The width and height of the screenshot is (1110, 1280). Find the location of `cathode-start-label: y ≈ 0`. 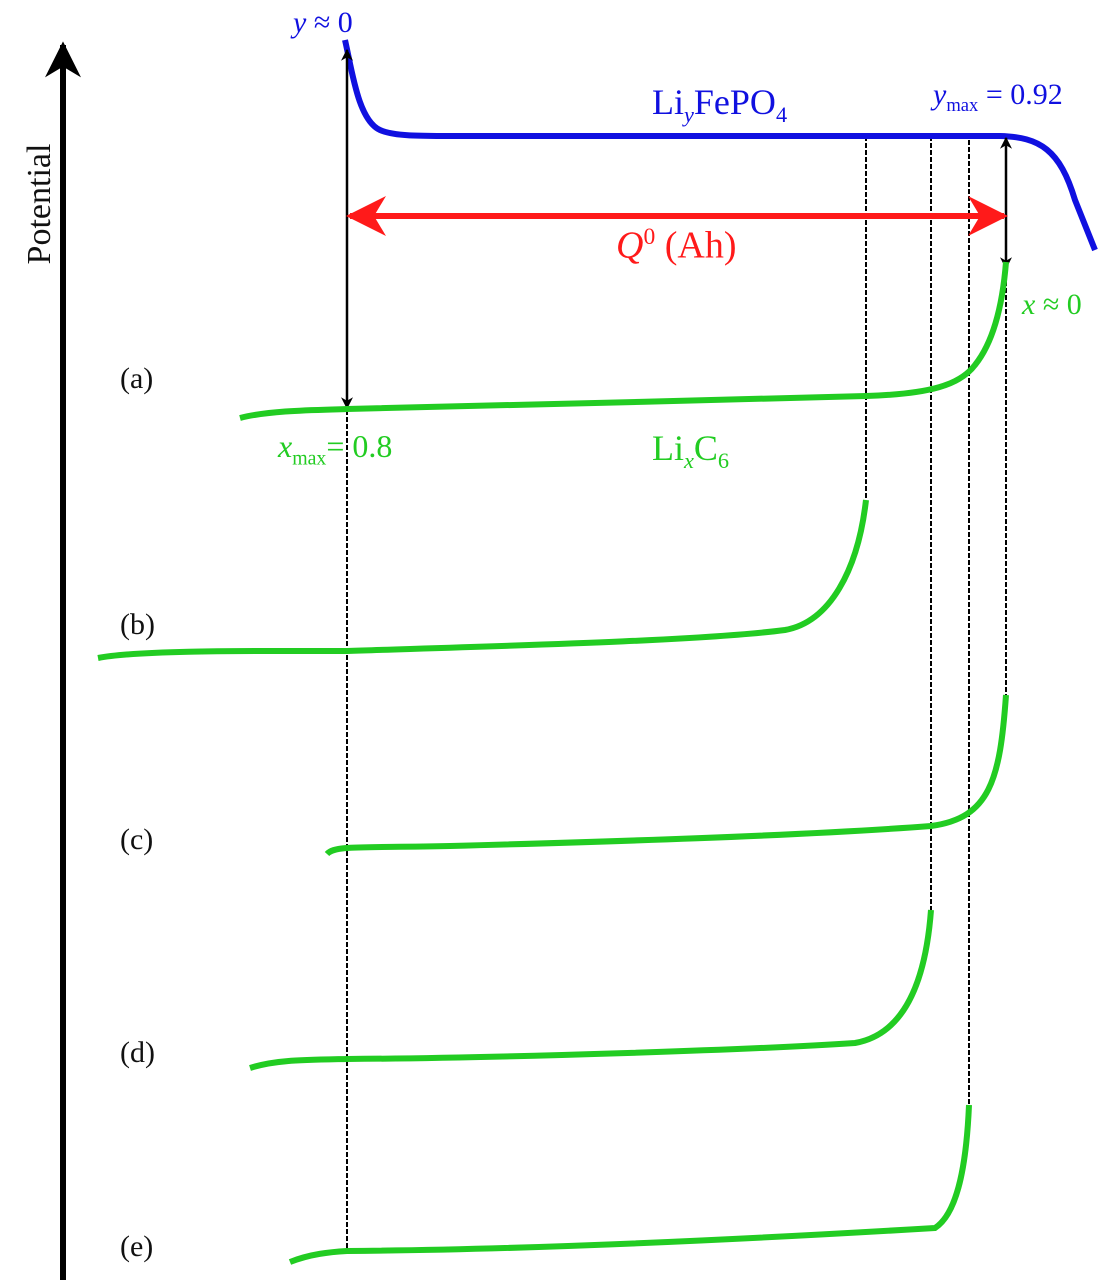

cathode-start-label: y ≈ 0 is located at coordinates (323, 22).